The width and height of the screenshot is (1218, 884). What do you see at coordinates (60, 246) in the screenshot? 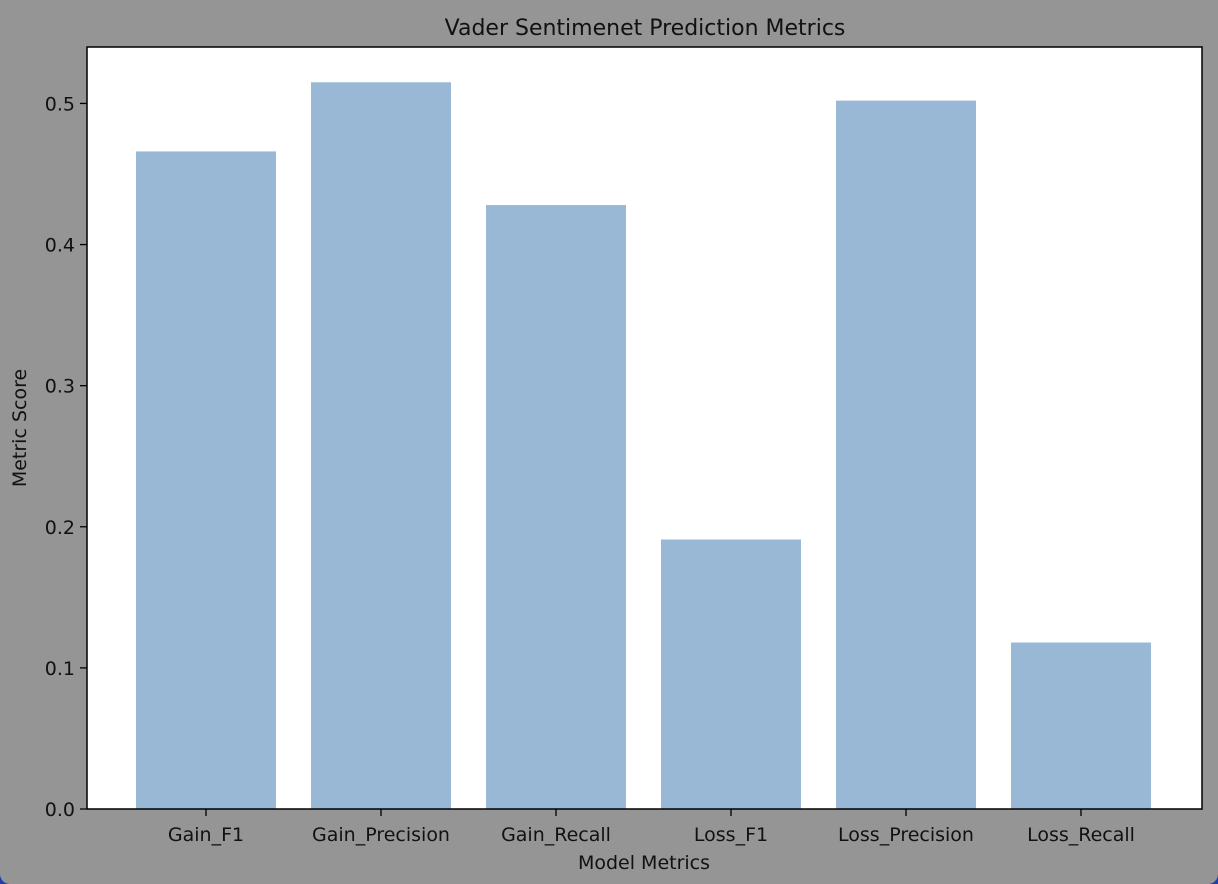
I see `y-tick-label: 0.4` at bounding box center [60, 246].